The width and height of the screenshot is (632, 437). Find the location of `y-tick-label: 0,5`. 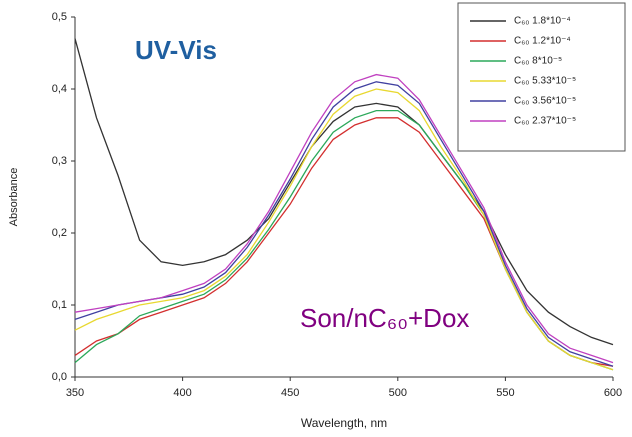

y-tick-label: 0,5 is located at coordinates (59, 17).